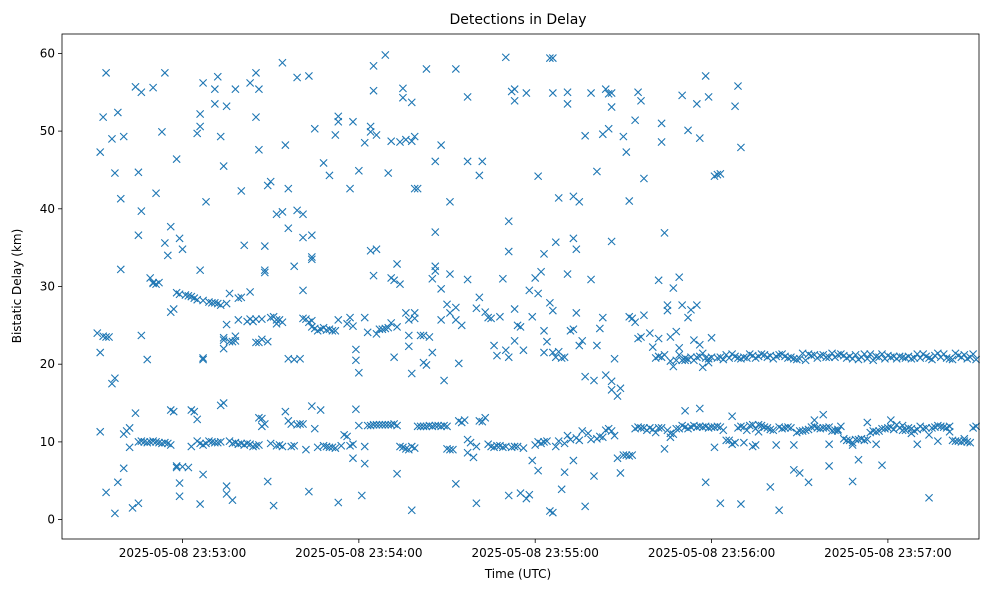  I want to click on x-tick-label: 2025-05-08 23:55:00, so click(534, 553).